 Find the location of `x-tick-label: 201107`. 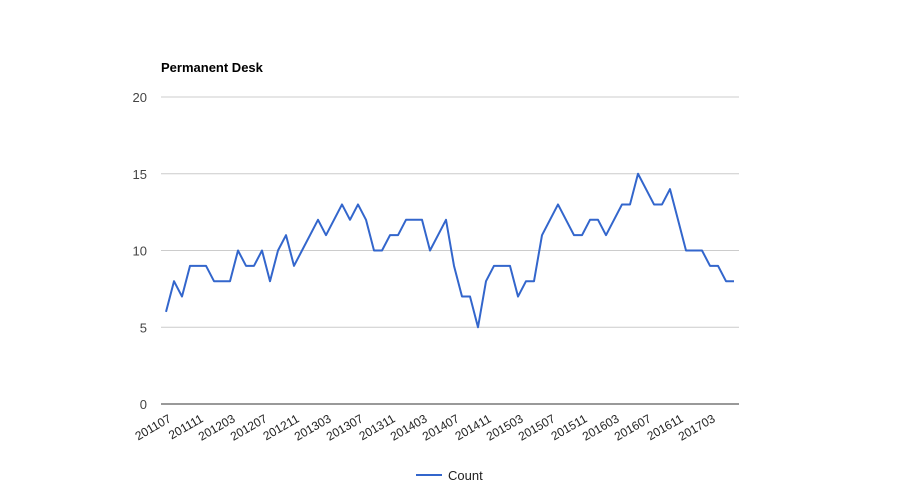

x-tick-label: 201107 is located at coordinates (153, 427).